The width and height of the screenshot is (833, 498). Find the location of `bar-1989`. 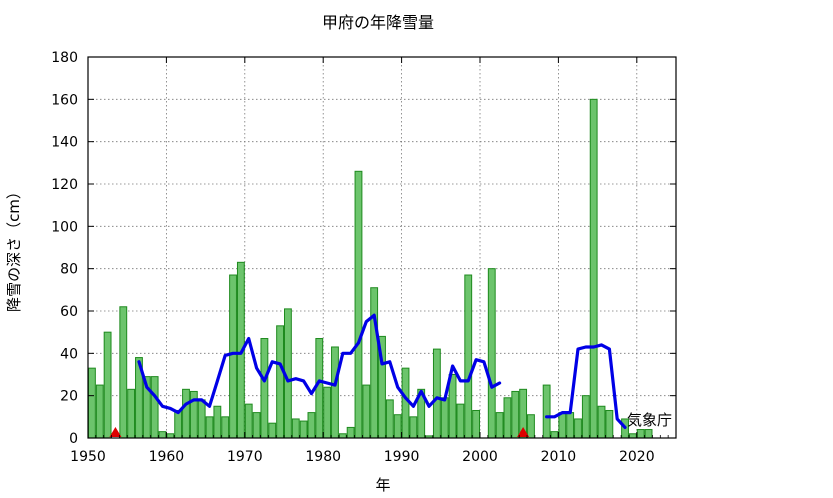

bar-1989 is located at coordinates (397, 426).